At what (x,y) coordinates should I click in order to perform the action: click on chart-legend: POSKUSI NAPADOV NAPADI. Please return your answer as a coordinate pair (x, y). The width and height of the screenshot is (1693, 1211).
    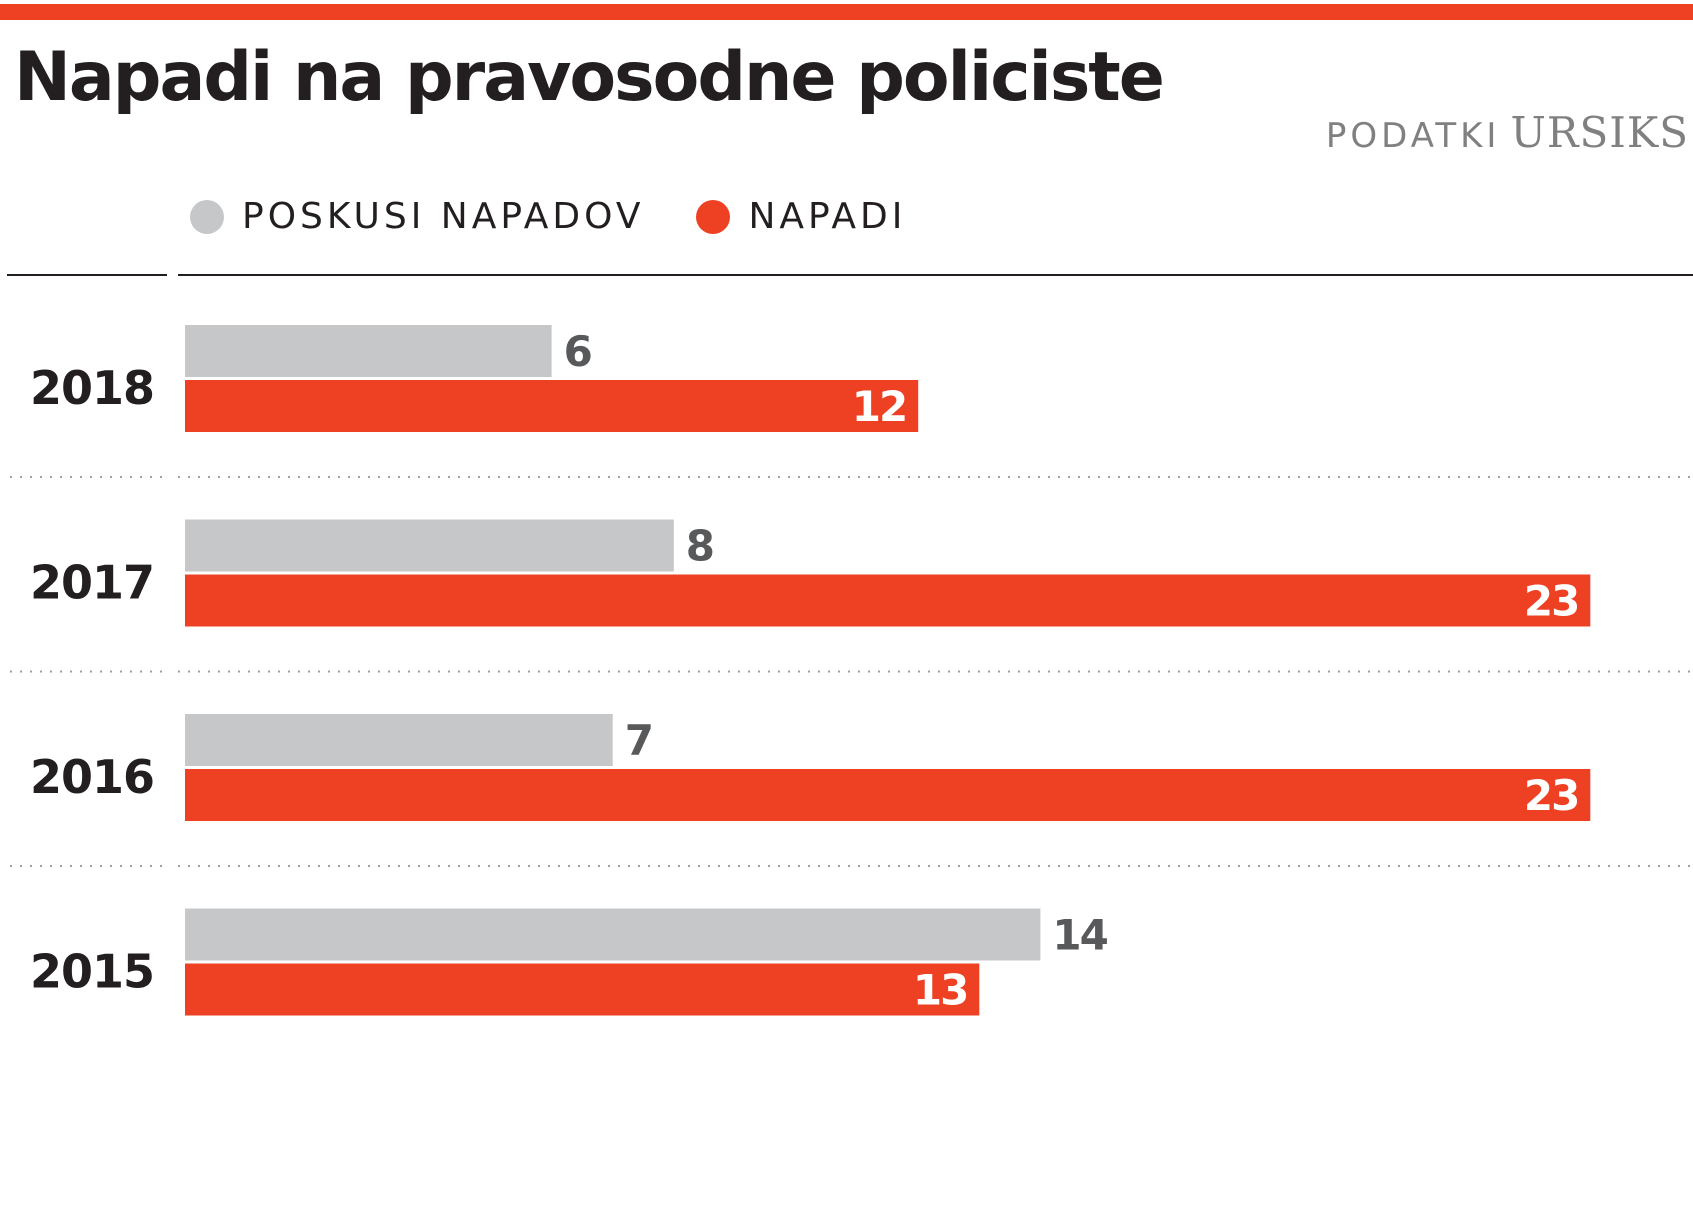
    Looking at the image, I should click on (574, 216).